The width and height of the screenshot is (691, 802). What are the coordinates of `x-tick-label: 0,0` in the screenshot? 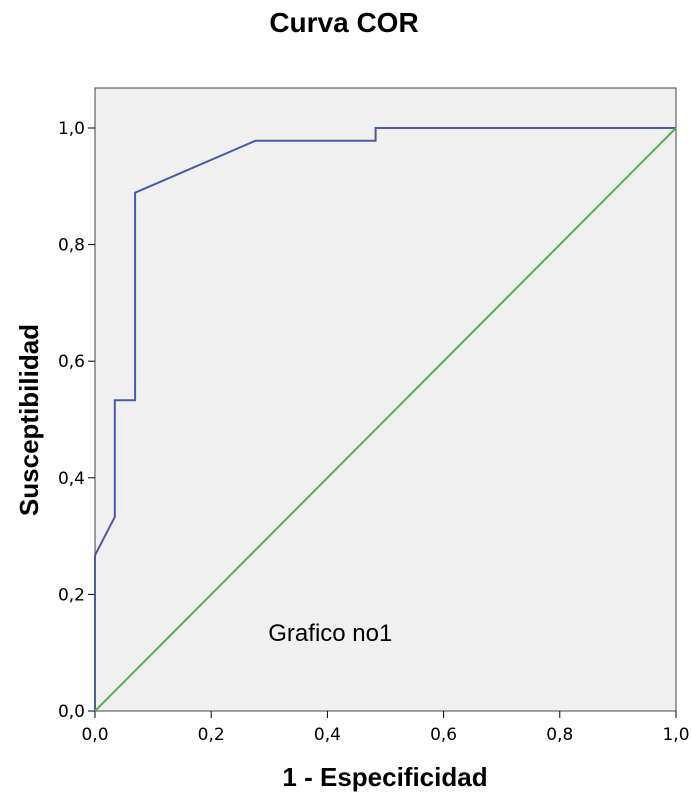 It's located at (94, 735).